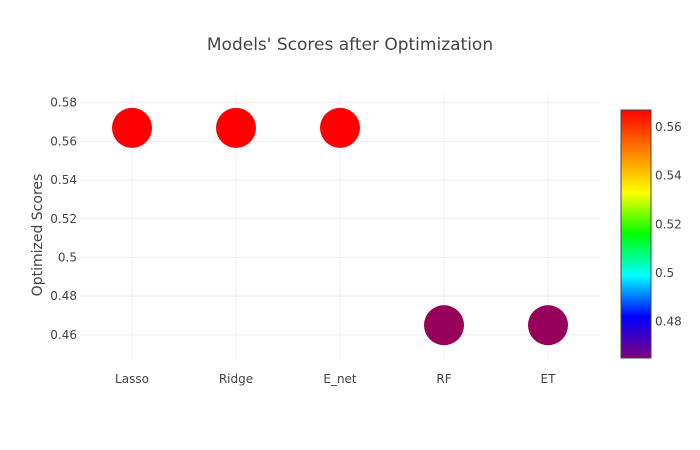 The width and height of the screenshot is (700, 450). I want to click on x-tick-label: Ridge, so click(236, 379).